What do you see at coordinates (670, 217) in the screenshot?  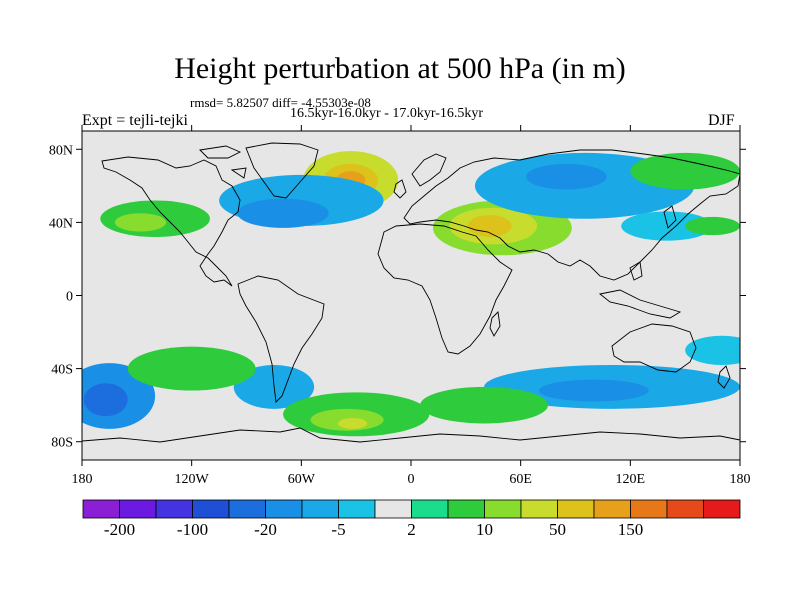 I see `coast-japan` at bounding box center [670, 217].